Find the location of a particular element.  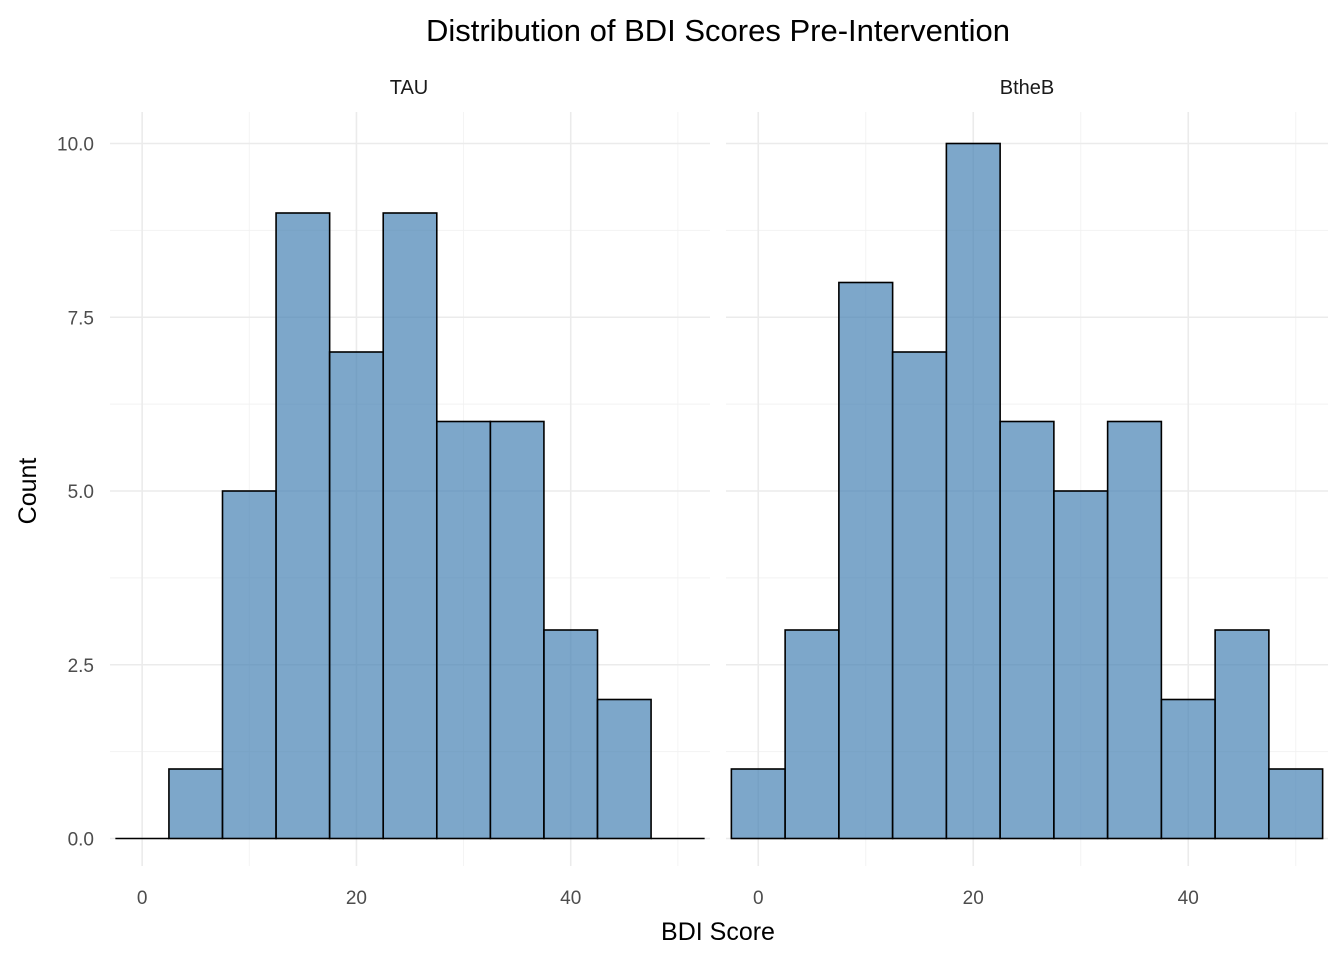

panel-label-tau: TAU is located at coordinates (409, 88).